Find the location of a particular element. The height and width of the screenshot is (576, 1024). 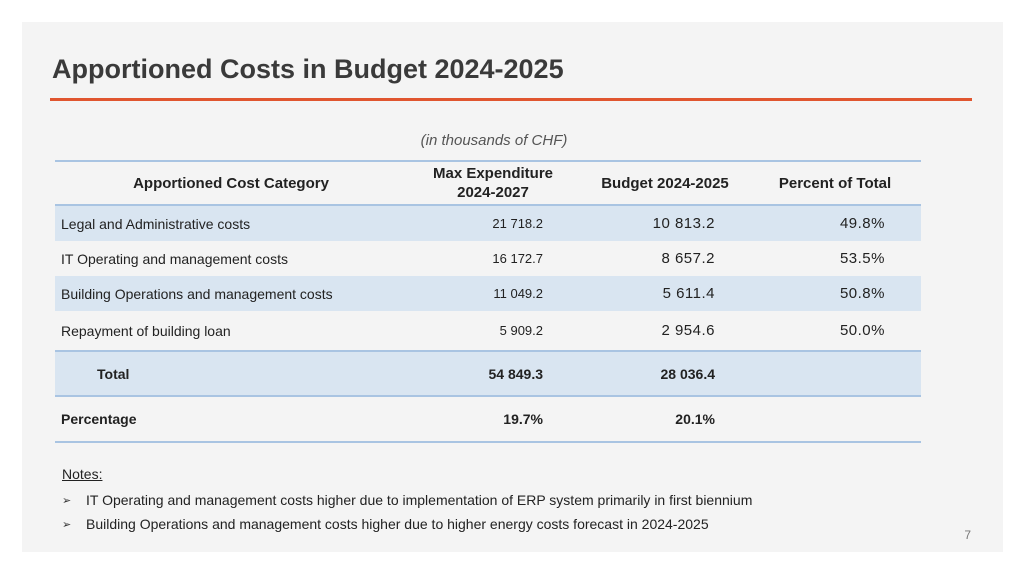

total-label: Total is located at coordinates (113, 373).